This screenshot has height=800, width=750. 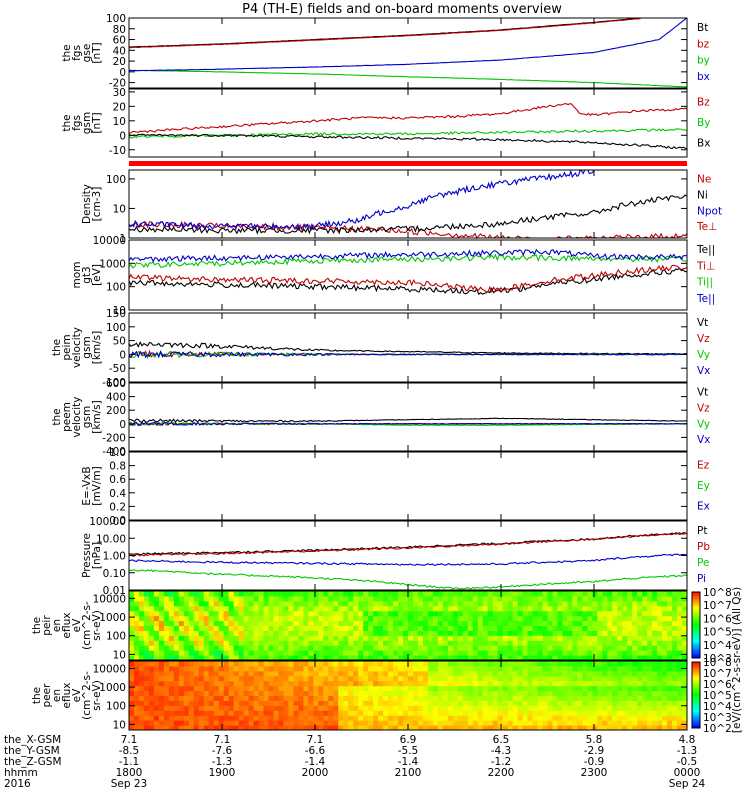 What do you see at coordinates (112, 688) in the screenshot?
I see `y-tick-label: 1000` at bounding box center [112, 688].